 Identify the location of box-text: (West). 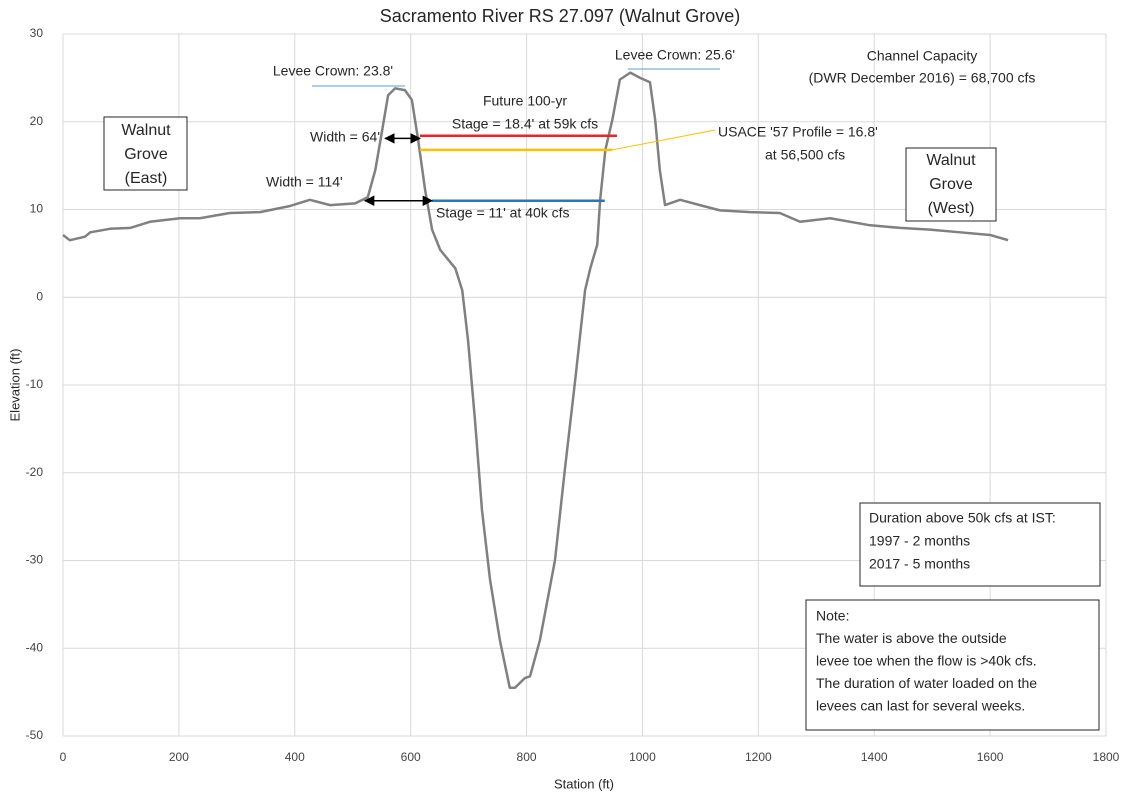
(951, 208).